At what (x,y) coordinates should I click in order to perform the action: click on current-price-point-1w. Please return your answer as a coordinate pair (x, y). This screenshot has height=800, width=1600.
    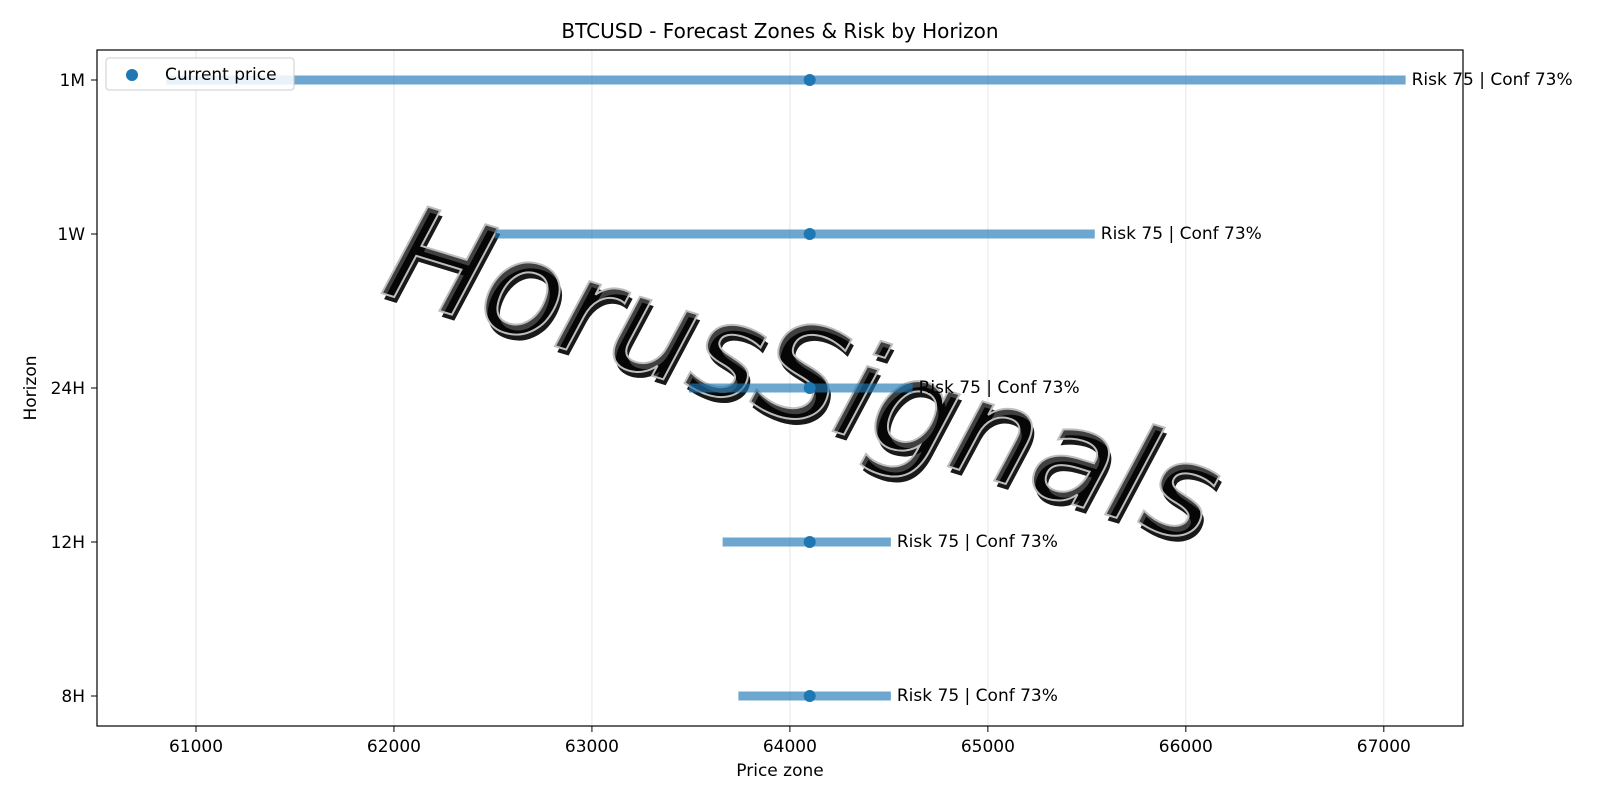
    Looking at the image, I should click on (809, 234).